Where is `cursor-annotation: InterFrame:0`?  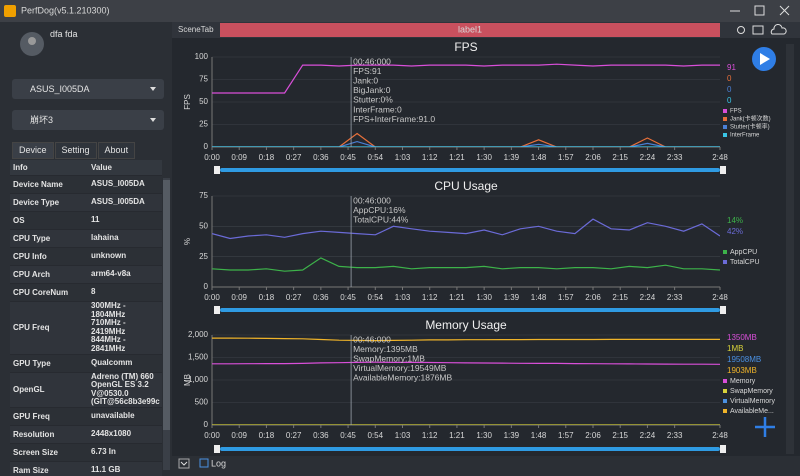
cursor-annotation: InterFrame:0 is located at coordinates (377, 109).